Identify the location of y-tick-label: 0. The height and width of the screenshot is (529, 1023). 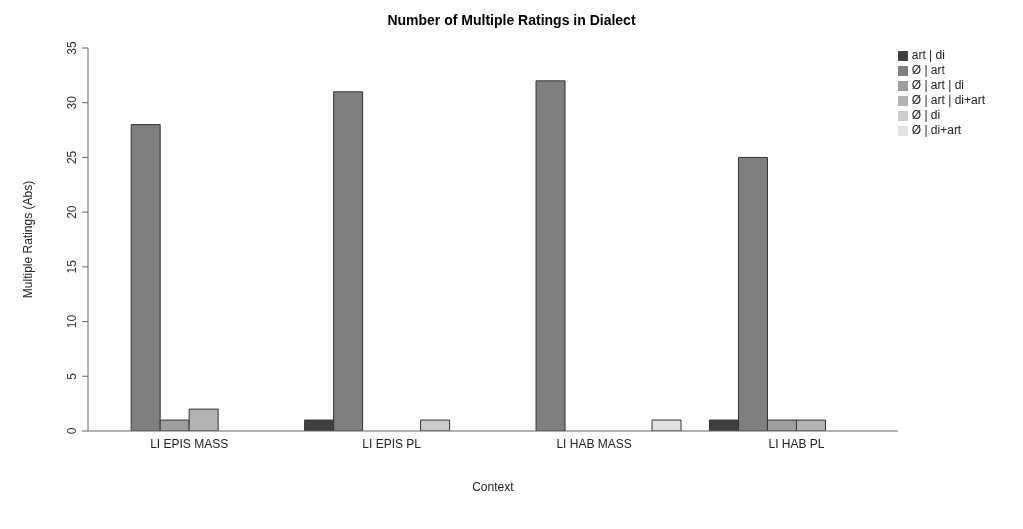
(72, 431).